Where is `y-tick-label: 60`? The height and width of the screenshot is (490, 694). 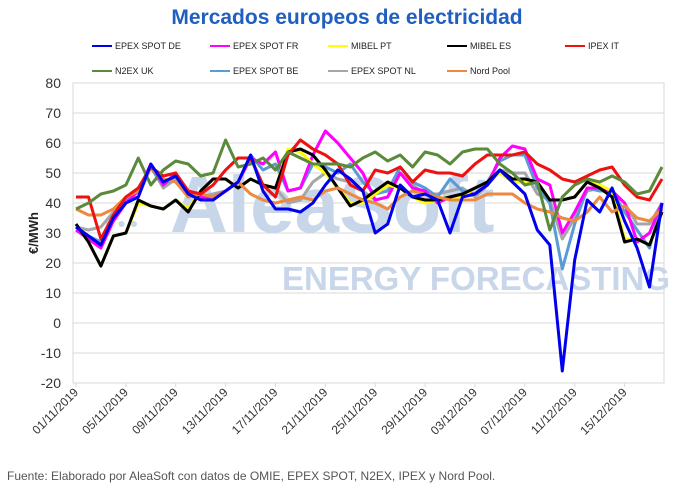
y-tick-label: 60 is located at coordinates (53, 143).